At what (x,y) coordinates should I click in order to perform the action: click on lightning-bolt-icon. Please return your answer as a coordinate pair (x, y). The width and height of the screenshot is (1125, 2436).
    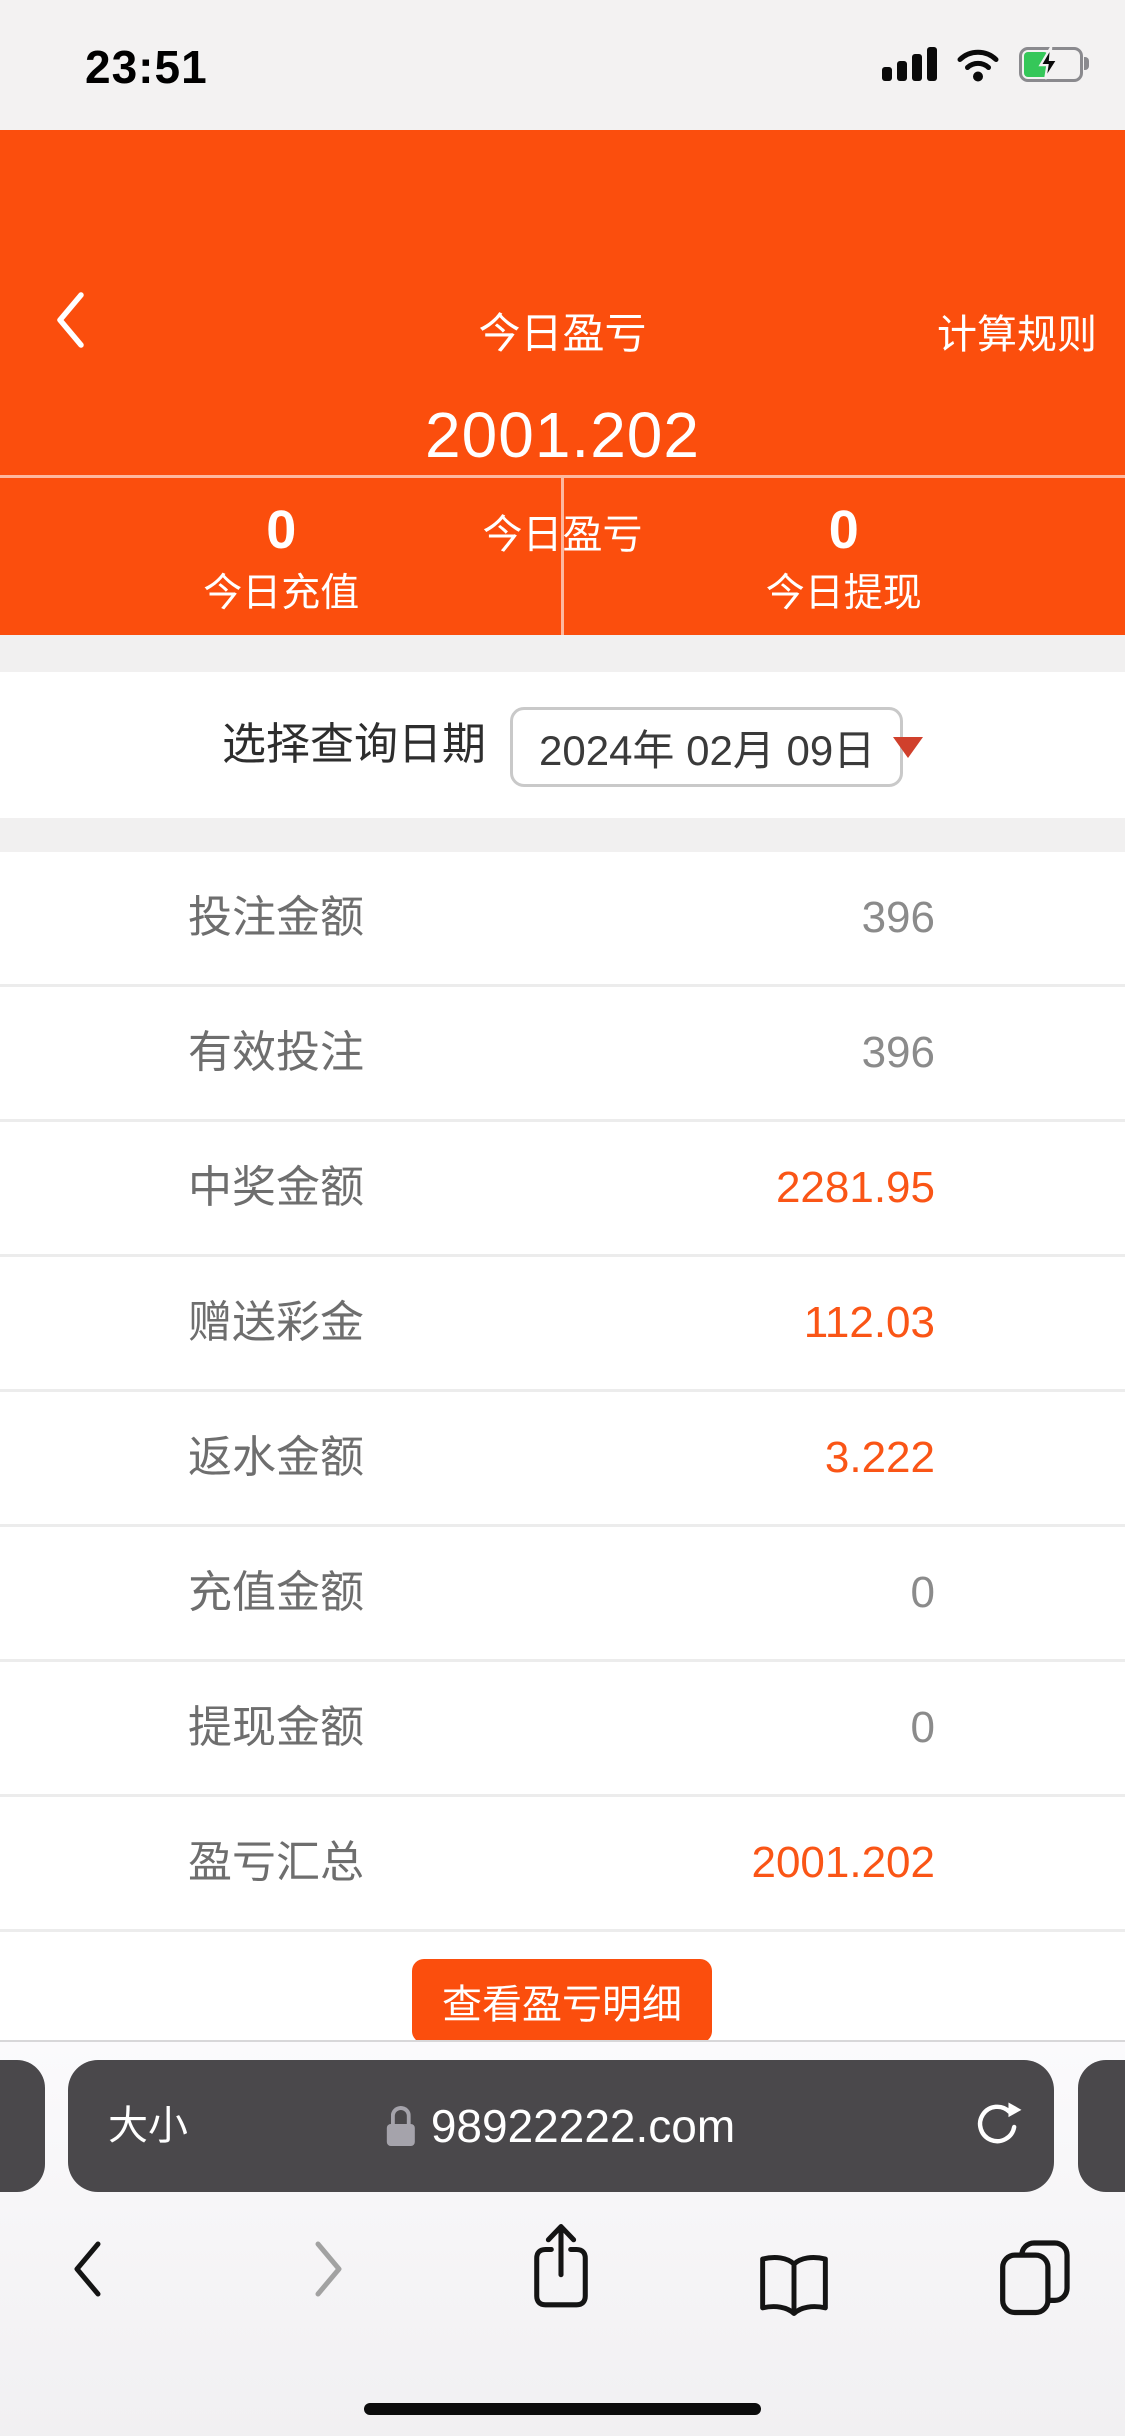
    Looking at the image, I should click on (1049, 62).